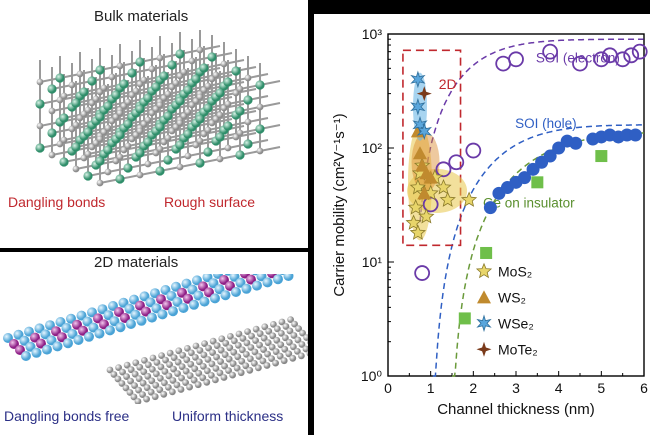 The width and height of the screenshot is (650, 435). What do you see at coordinates (559, 388) in the screenshot?
I see `x-tick-label: 4` at bounding box center [559, 388].